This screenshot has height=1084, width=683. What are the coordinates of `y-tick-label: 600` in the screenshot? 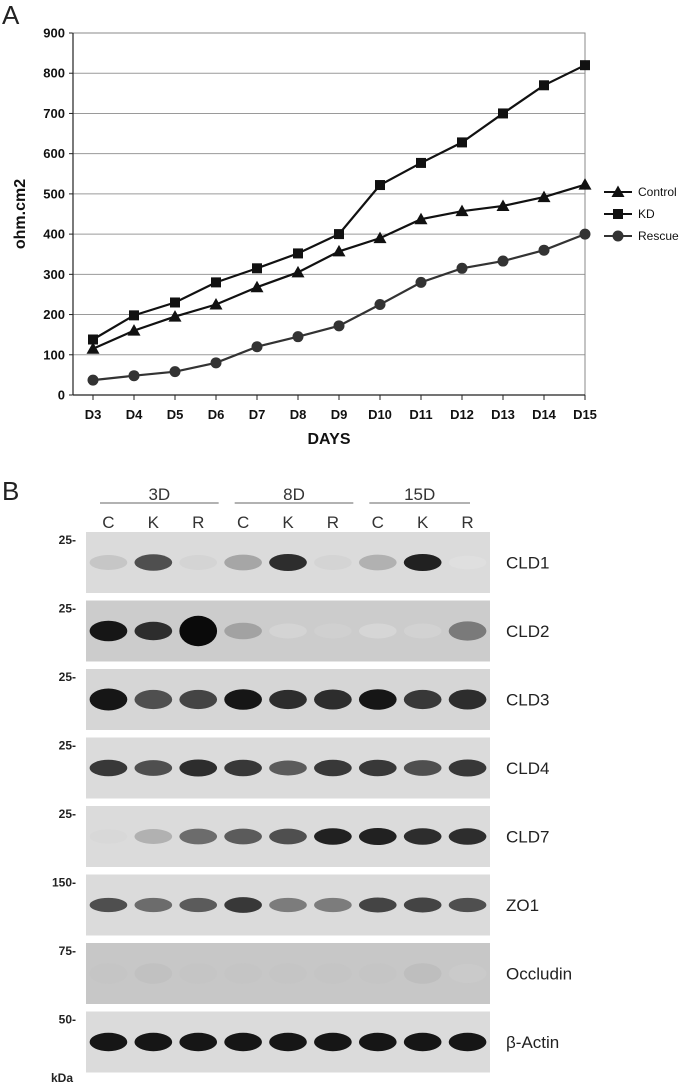 It's located at (54, 153).